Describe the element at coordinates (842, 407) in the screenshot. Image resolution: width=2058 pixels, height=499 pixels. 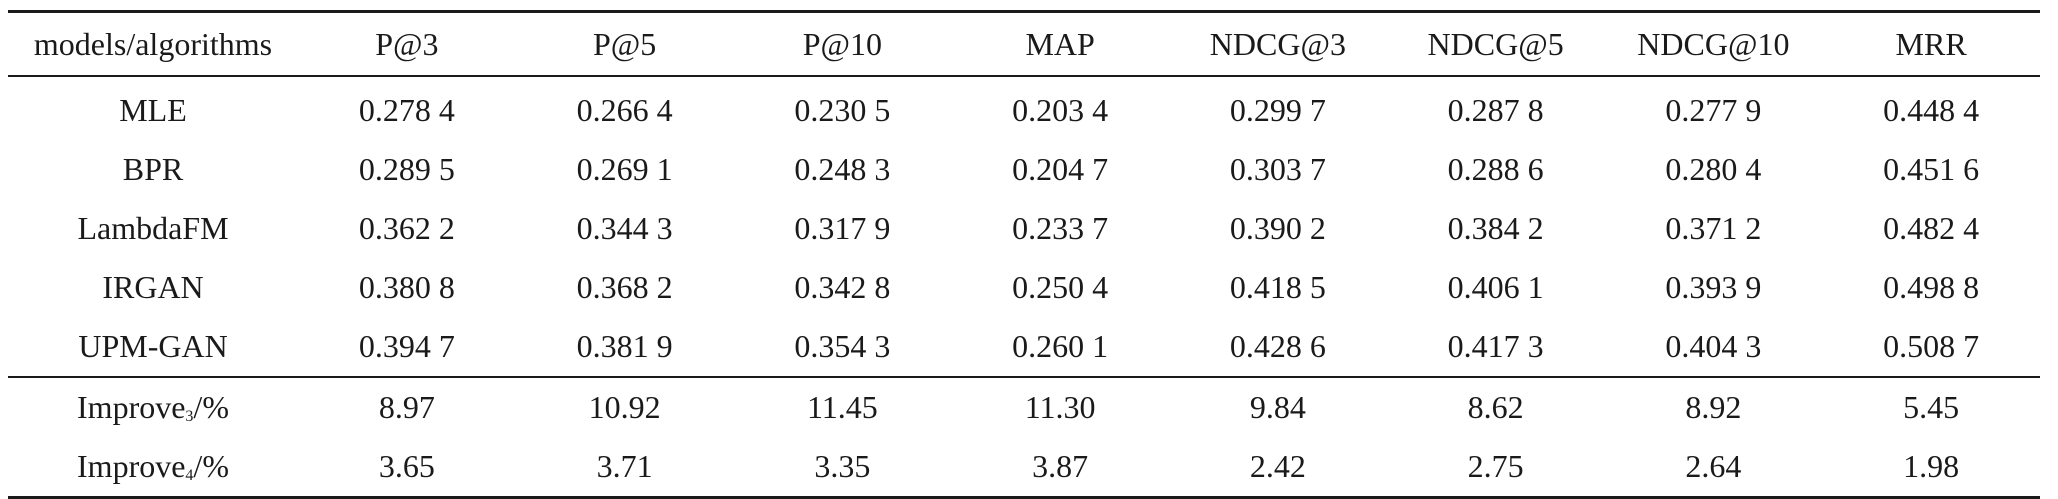
I see `cell-p-at-10: 11.45` at that location.